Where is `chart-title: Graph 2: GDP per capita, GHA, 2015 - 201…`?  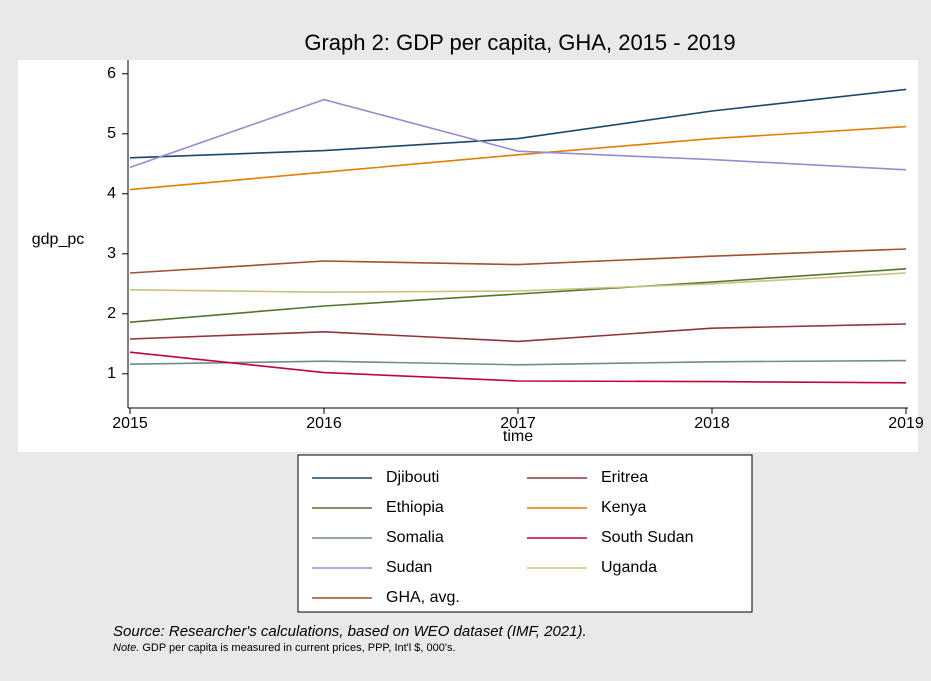
chart-title: Graph 2: GDP per capita, GHA, 2015 - 201… is located at coordinates (519, 42).